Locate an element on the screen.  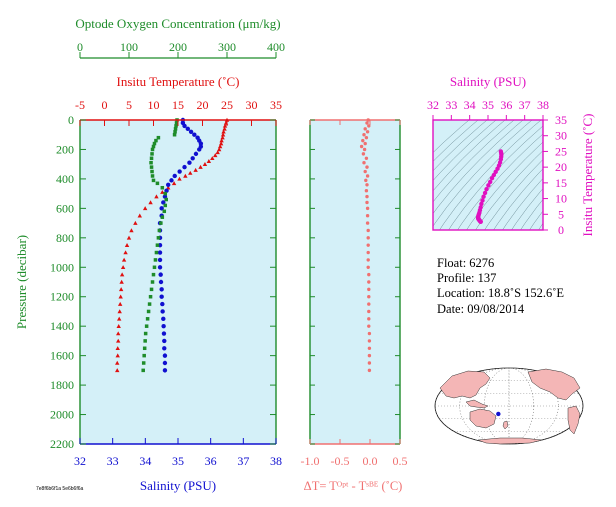
delta-plot-background is located at coordinates (355, 282).